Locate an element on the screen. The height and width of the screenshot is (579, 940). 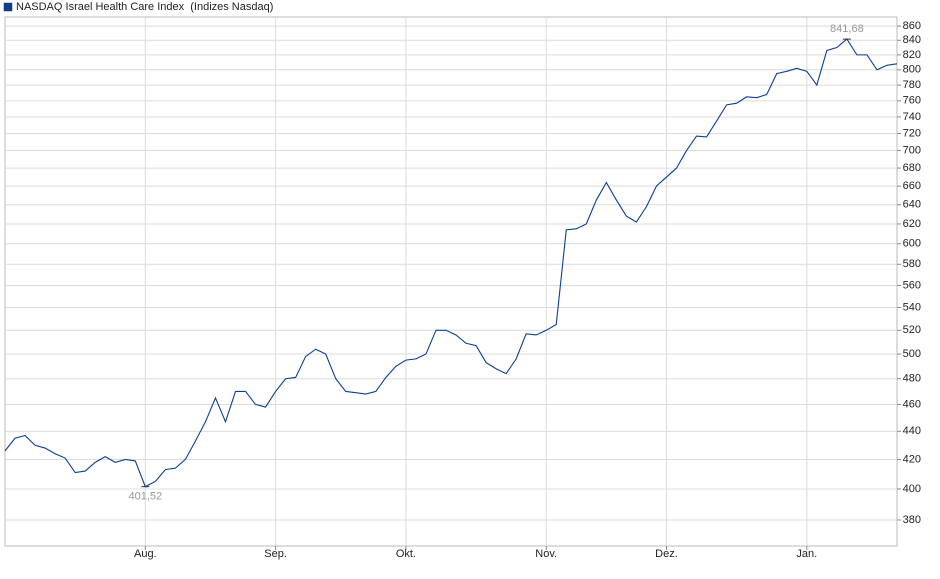
y-tick-label: 380 is located at coordinates (912, 520).